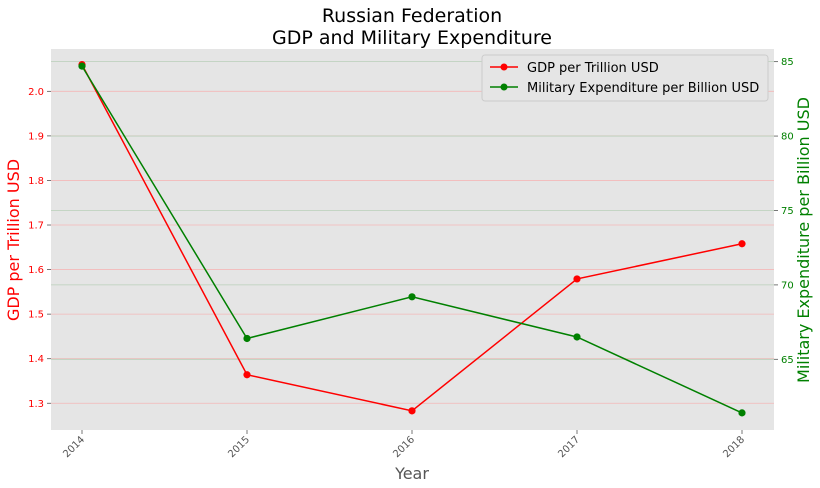  I want to click on legend-marker-gdp, so click(504, 67).